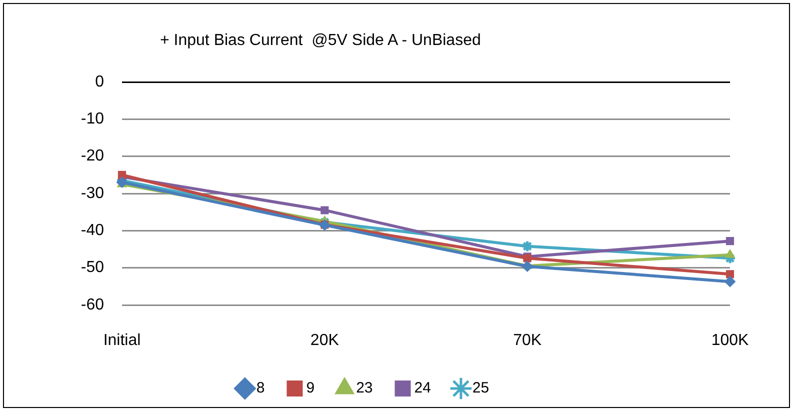 This screenshot has height=410, width=793. Describe the element at coordinates (99, 81) in the screenshot. I see `y-tick-label: 0` at that location.